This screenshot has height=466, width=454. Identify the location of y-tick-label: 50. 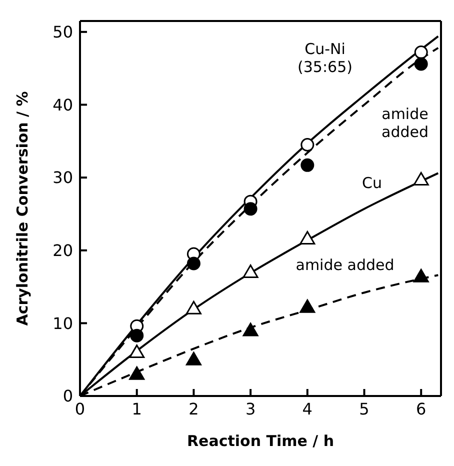
(62, 32).